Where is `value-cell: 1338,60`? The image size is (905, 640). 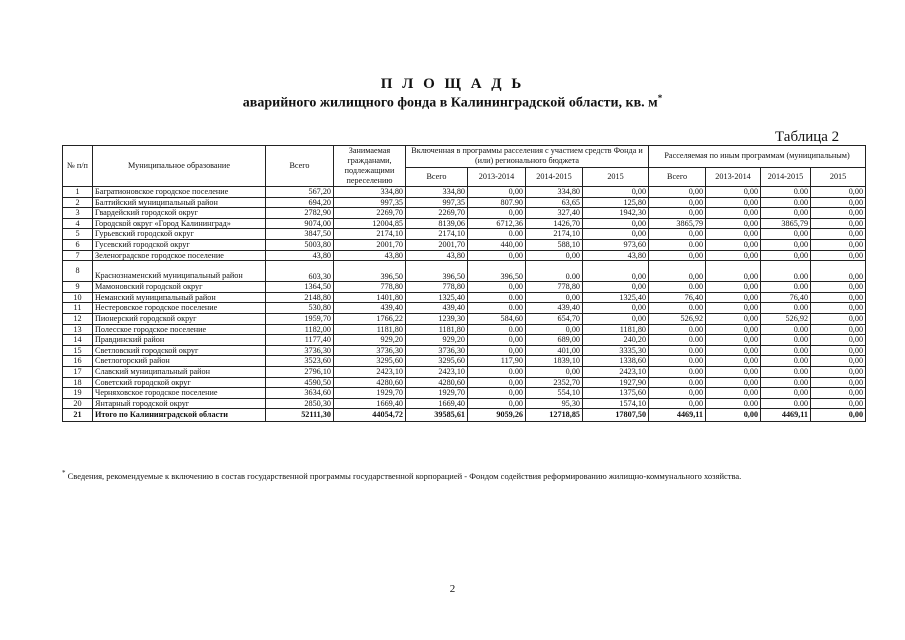
value-cell: 1338,60 is located at coordinates (615, 361).